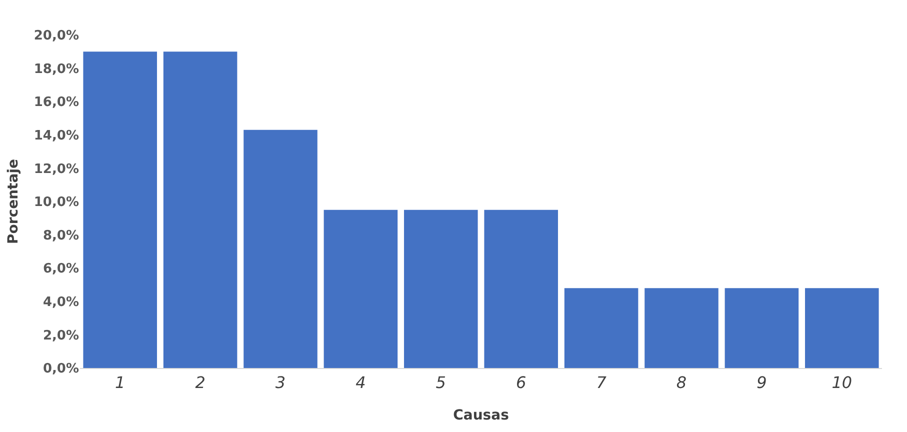 The height and width of the screenshot is (432, 907). What do you see at coordinates (13, 201) in the screenshot?
I see `y-axis-title: Porcentaje` at bounding box center [13, 201].